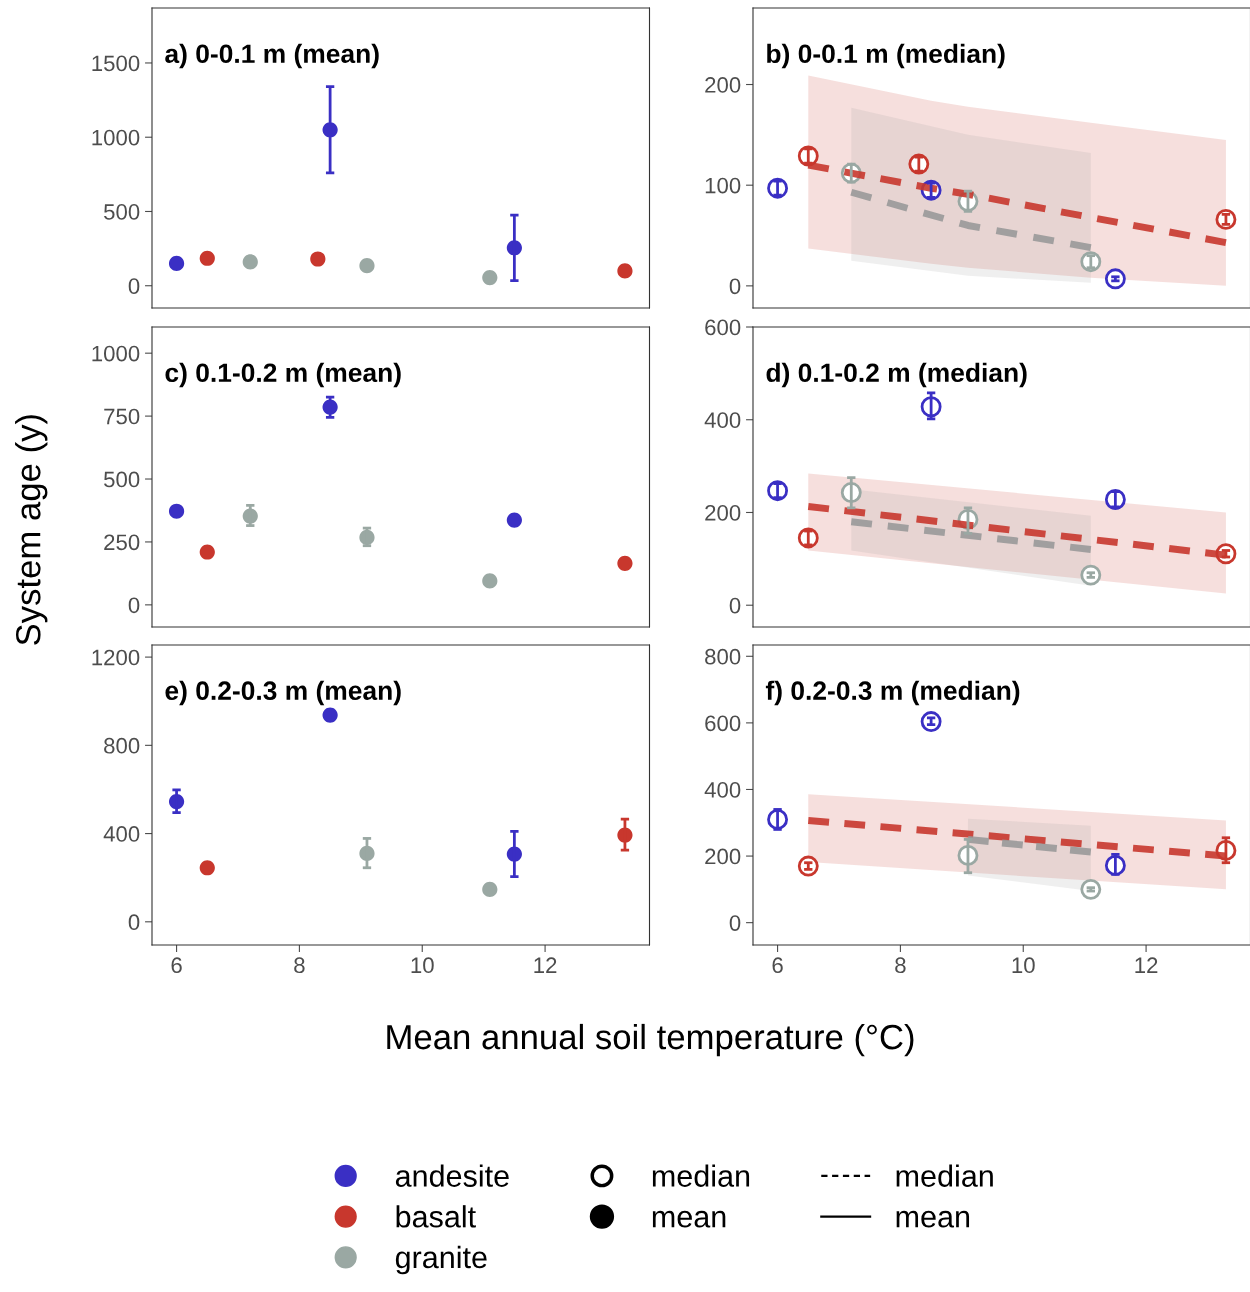  Describe the element at coordinates (723, 185) in the screenshot. I see `y-tick-label: 100` at that location.